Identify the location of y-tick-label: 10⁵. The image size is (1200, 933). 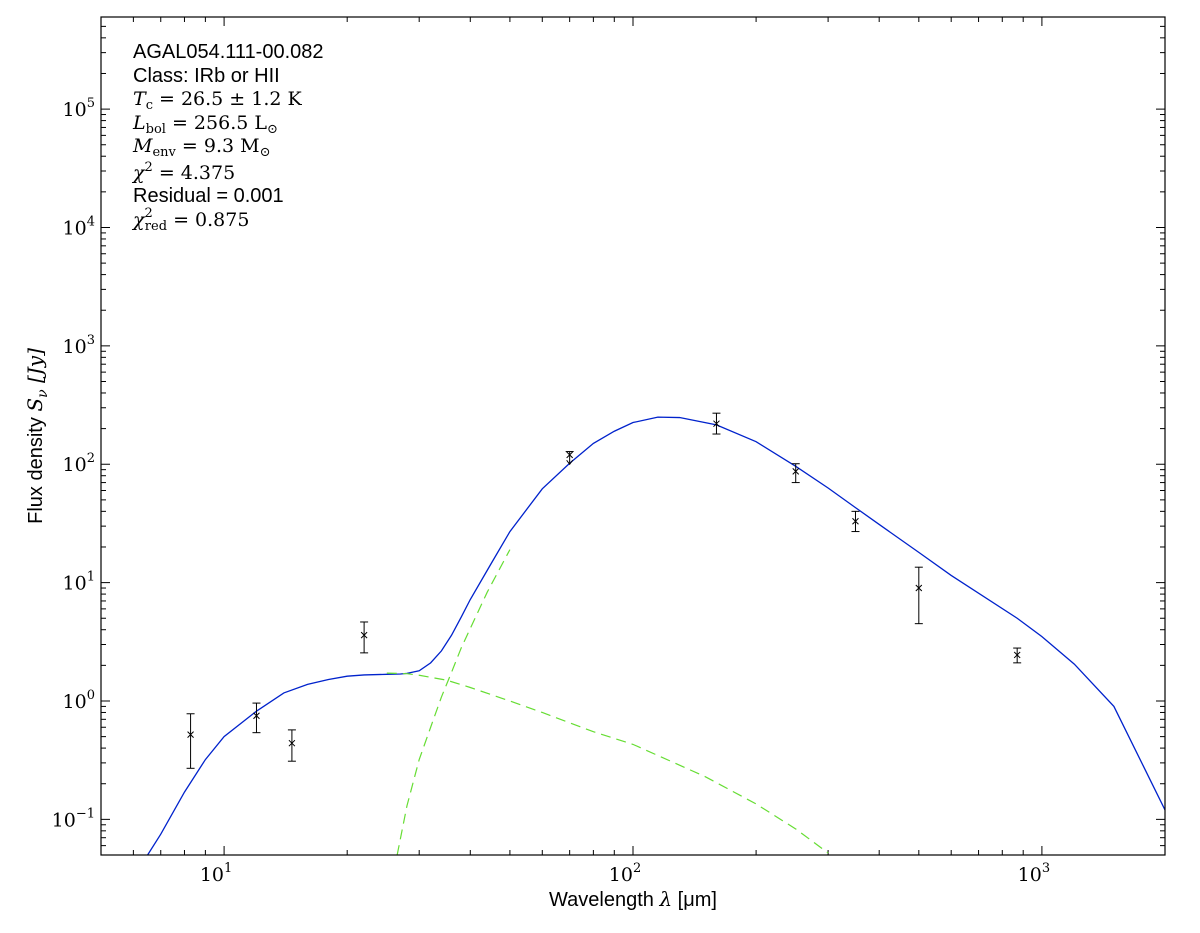
(79, 108).